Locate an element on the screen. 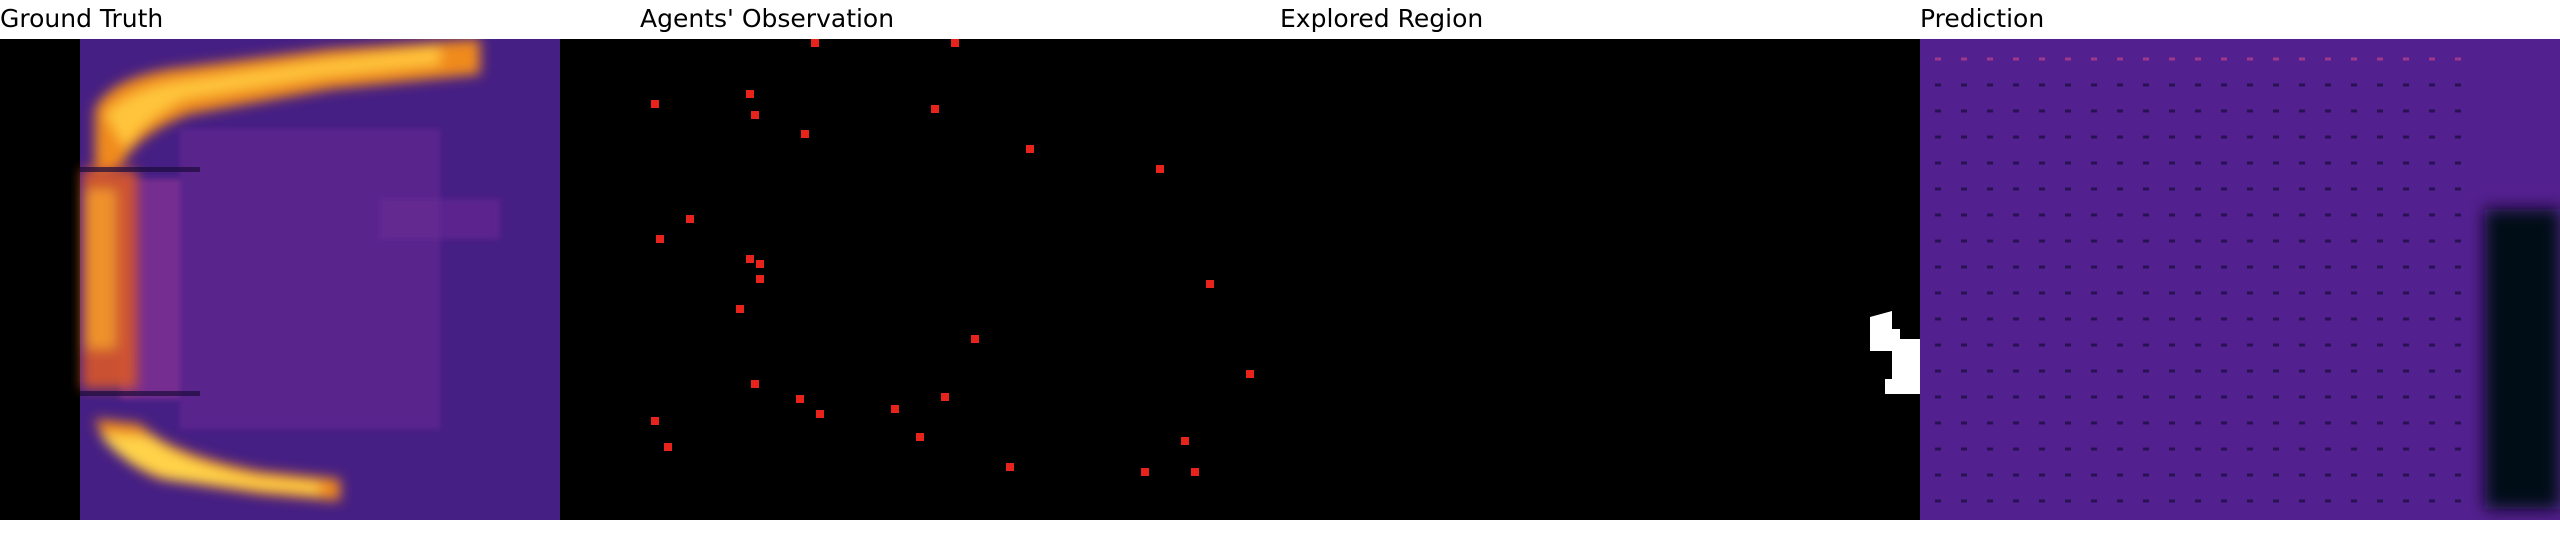  explored-area is located at coordinates (1895, 352).